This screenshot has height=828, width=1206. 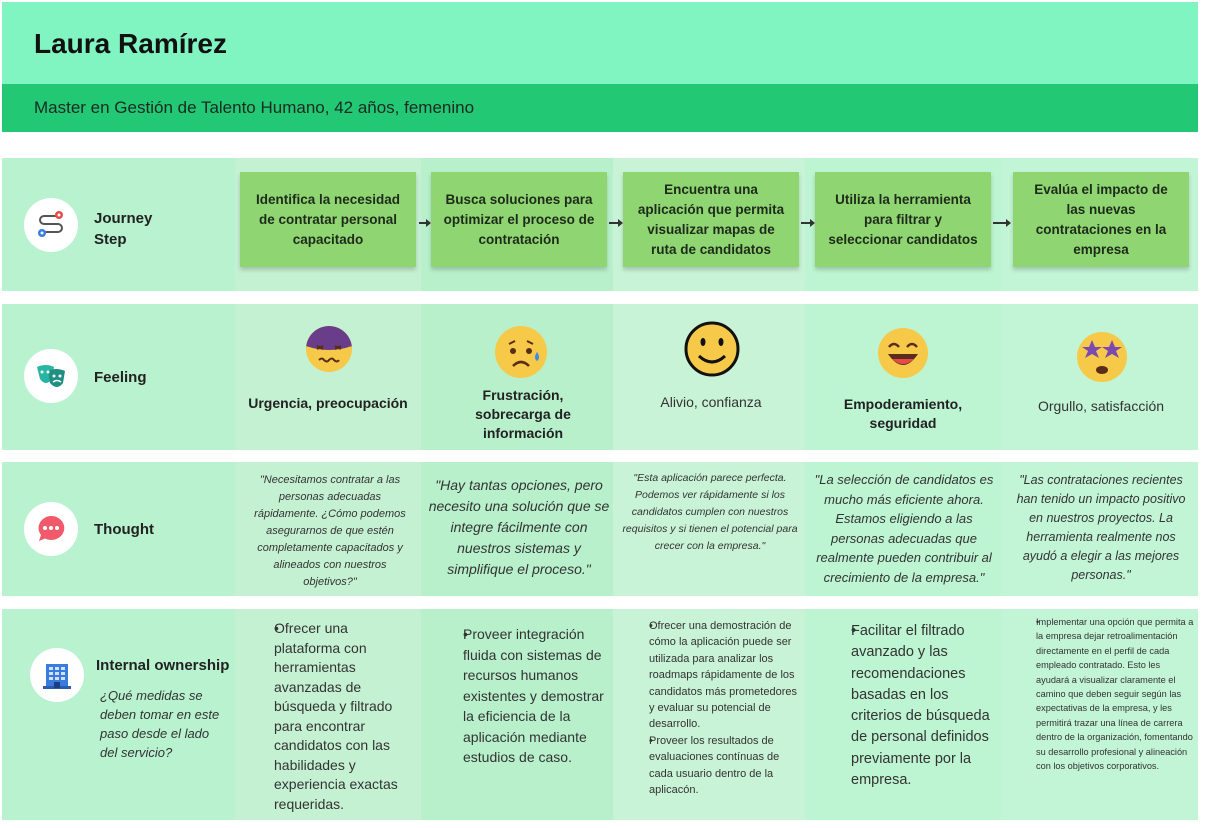 I want to click on persona-name: Laura Ramírez, so click(x=130, y=43).